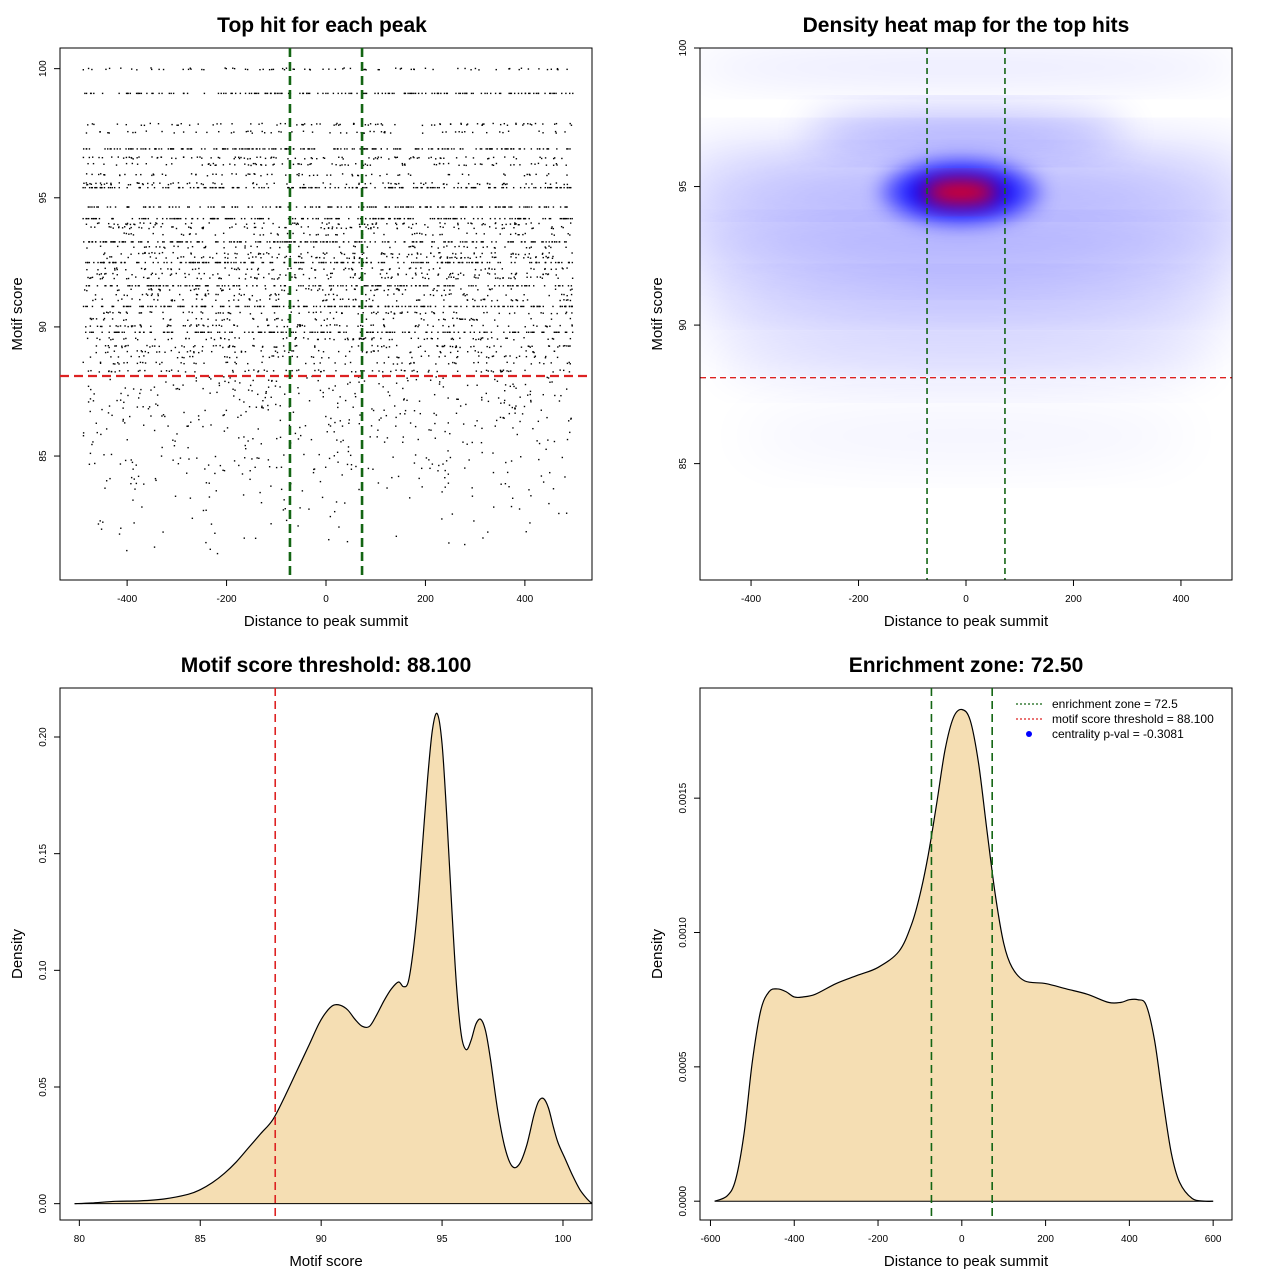 This screenshot has width=1280, height=1280. Describe the element at coordinates (966, 621) in the screenshot. I see `heatmap-x-label: Distance to peak summit` at that location.